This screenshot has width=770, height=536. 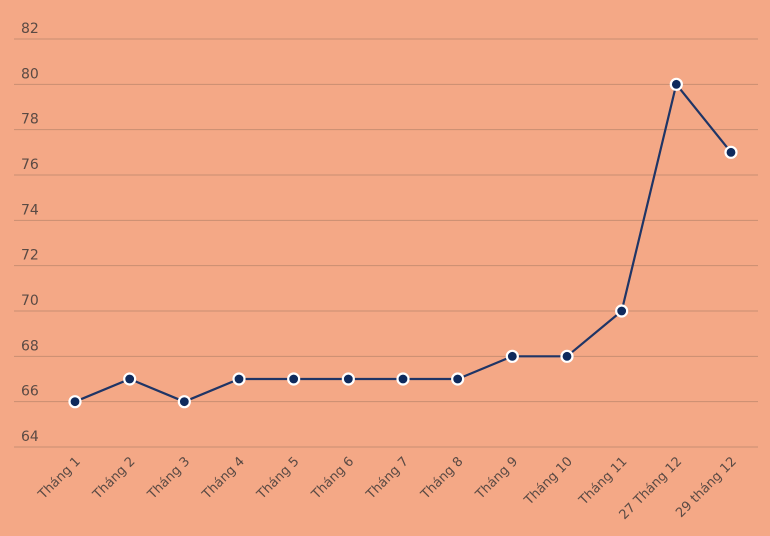 What do you see at coordinates (168, 478) in the screenshot?
I see `x-tick-label: Tháng 3` at bounding box center [168, 478].